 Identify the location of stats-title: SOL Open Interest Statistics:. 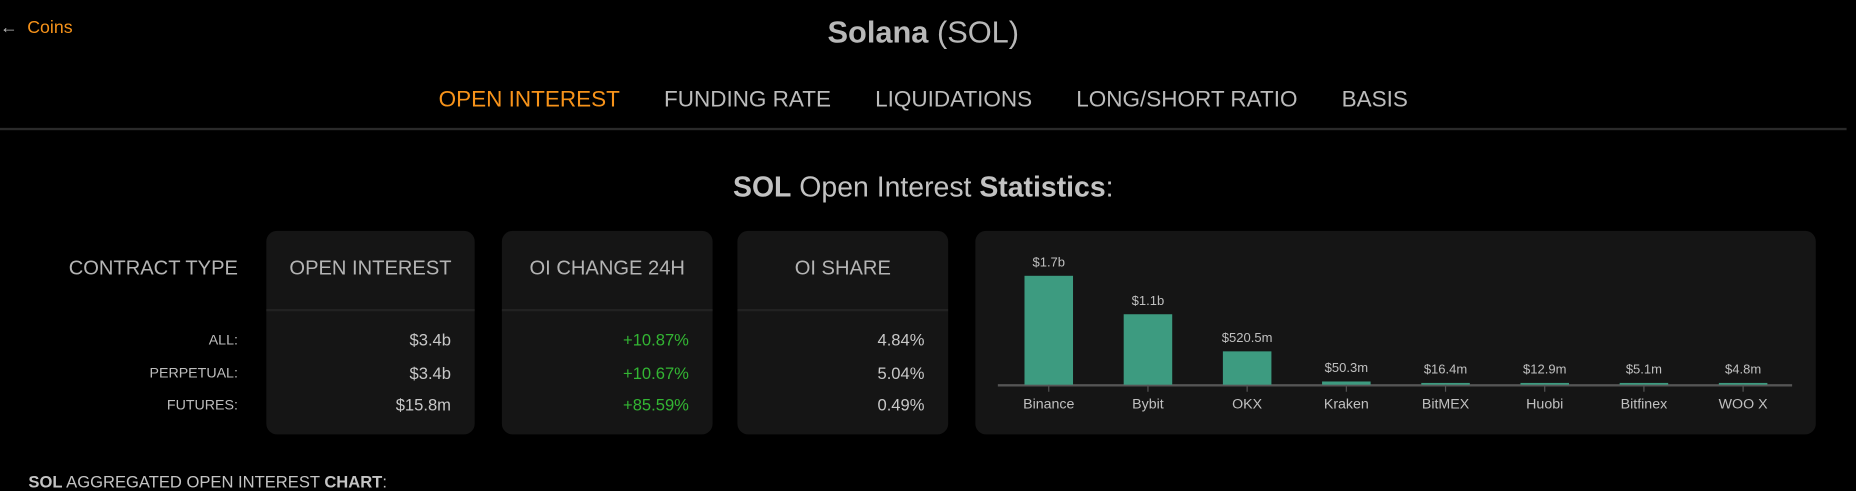
(923, 187).